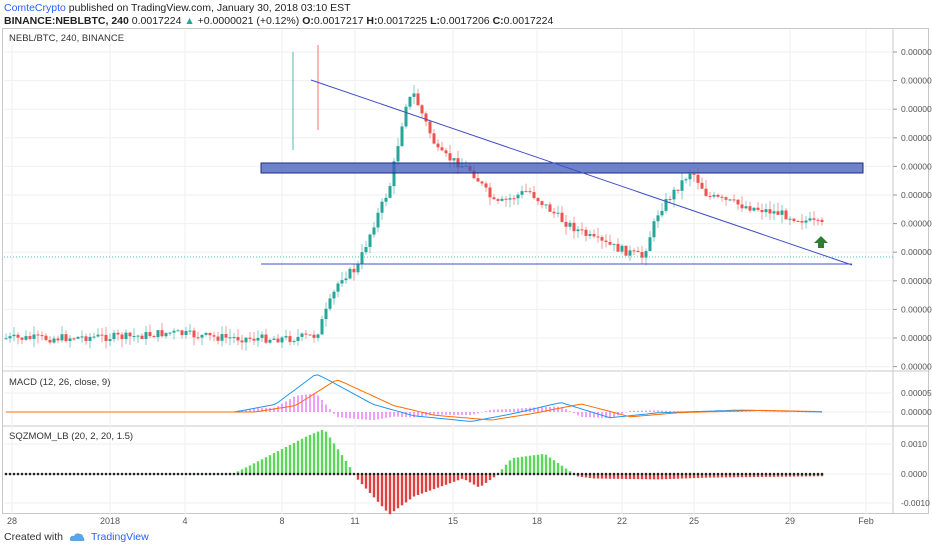 The height and width of the screenshot is (550, 932). What do you see at coordinates (453, 521) in the screenshot?
I see `x-tick-label: 15` at bounding box center [453, 521].